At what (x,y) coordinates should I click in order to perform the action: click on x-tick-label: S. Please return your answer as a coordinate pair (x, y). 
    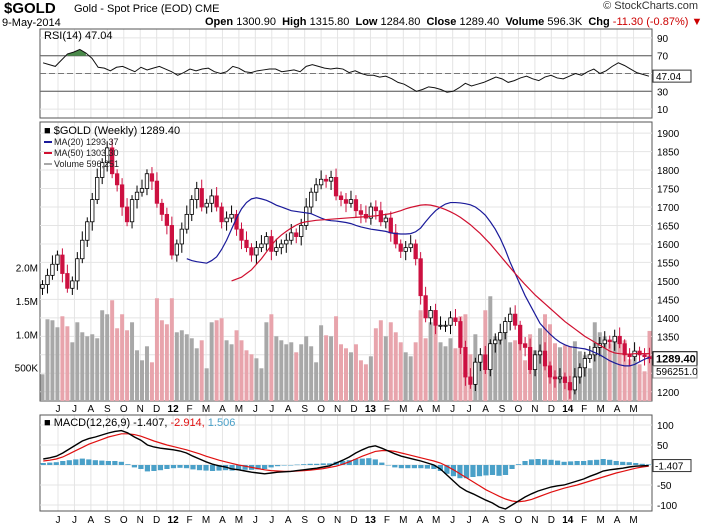
    Looking at the image, I should click on (304, 520).